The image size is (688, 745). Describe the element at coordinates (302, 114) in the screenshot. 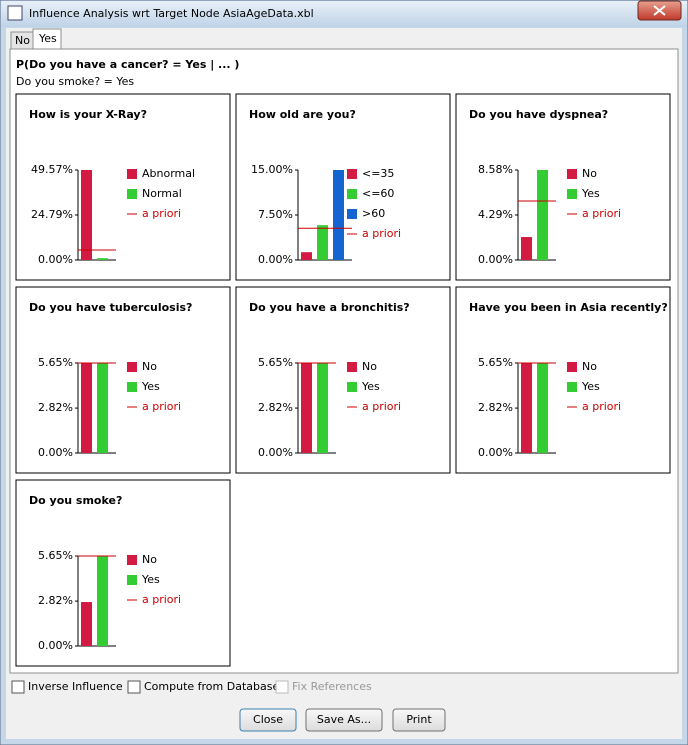

I see `chart-title: How old are you?` at that location.